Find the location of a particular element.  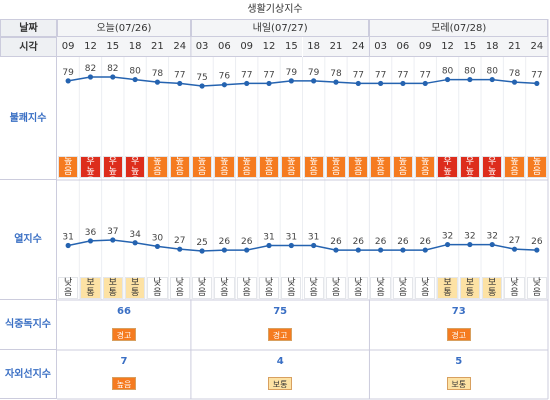

value-label: 80 is located at coordinates (448, 72).